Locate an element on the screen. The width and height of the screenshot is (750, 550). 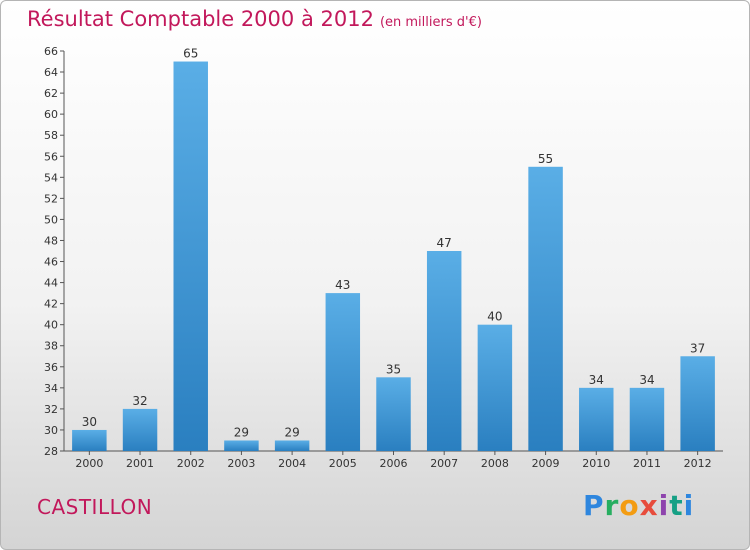
logo-letter: x is located at coordinates (649, 505).